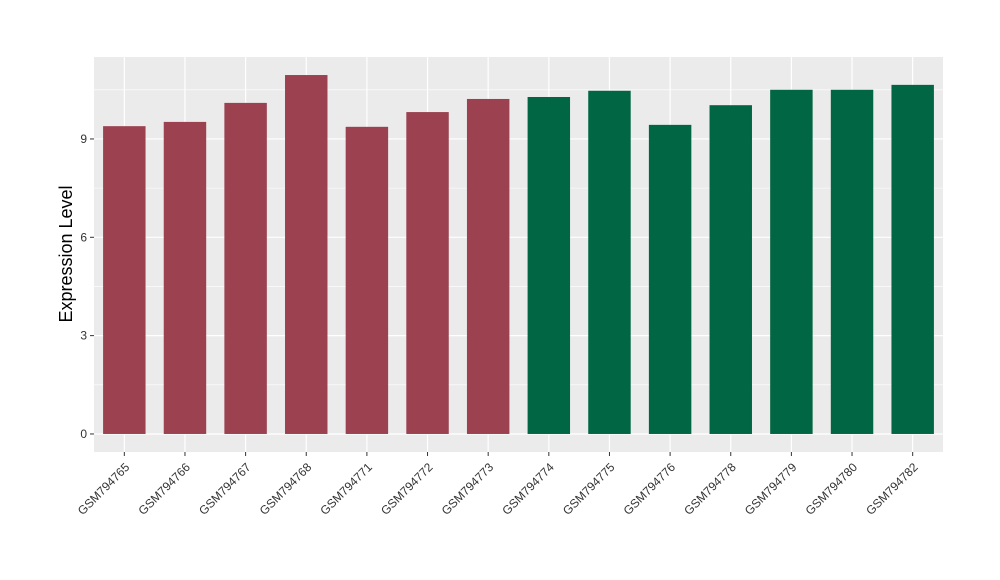 The width and height of the screenshot is (1000, 580). What do you see at coordinates (710, 489) in the screenshot?
I see `x-tick-label: GSM794778` at bounding box center [710, 489].